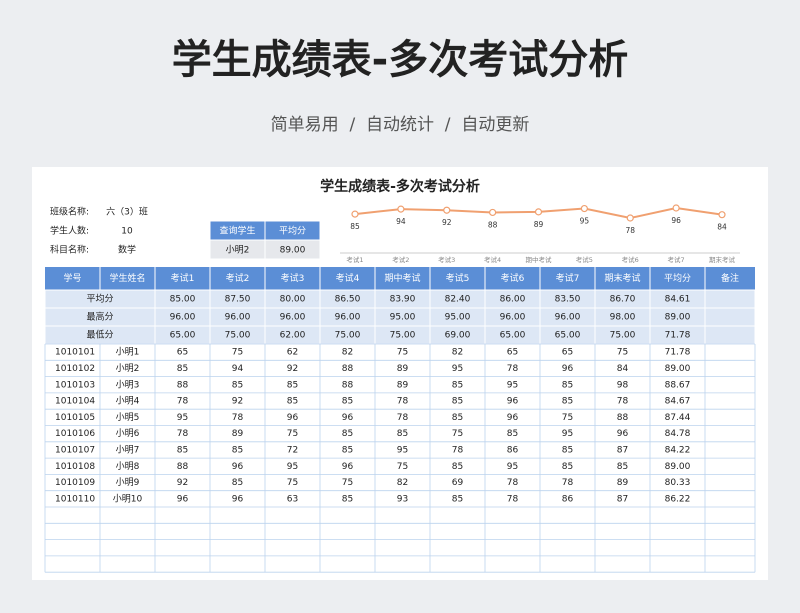 The image size is (800, 613). I want to click on cell-text: 83.50, so click(568, 300).